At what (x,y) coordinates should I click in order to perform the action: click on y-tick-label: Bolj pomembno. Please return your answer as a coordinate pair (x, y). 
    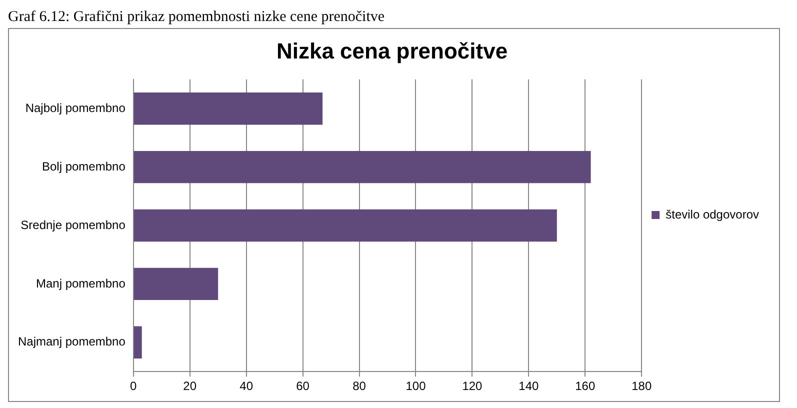
    Looking at the image, I should click on (84, 166).